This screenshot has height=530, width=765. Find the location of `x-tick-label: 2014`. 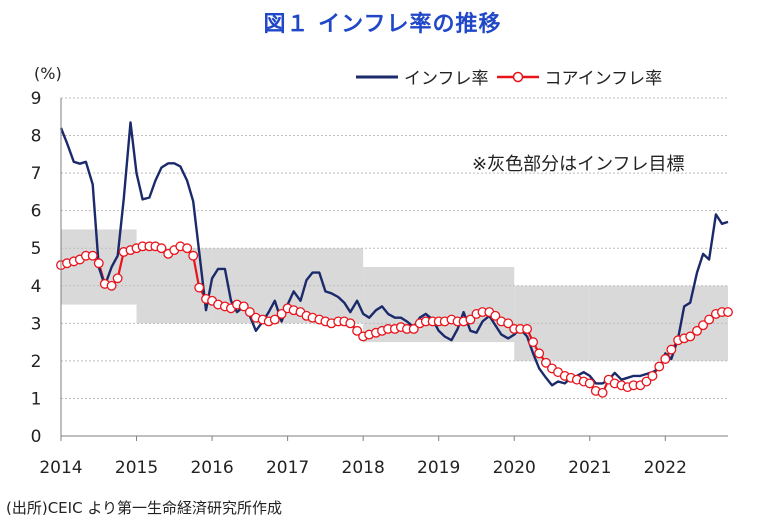

x-tick-label: 2014 is located at coordinates (60, 468).